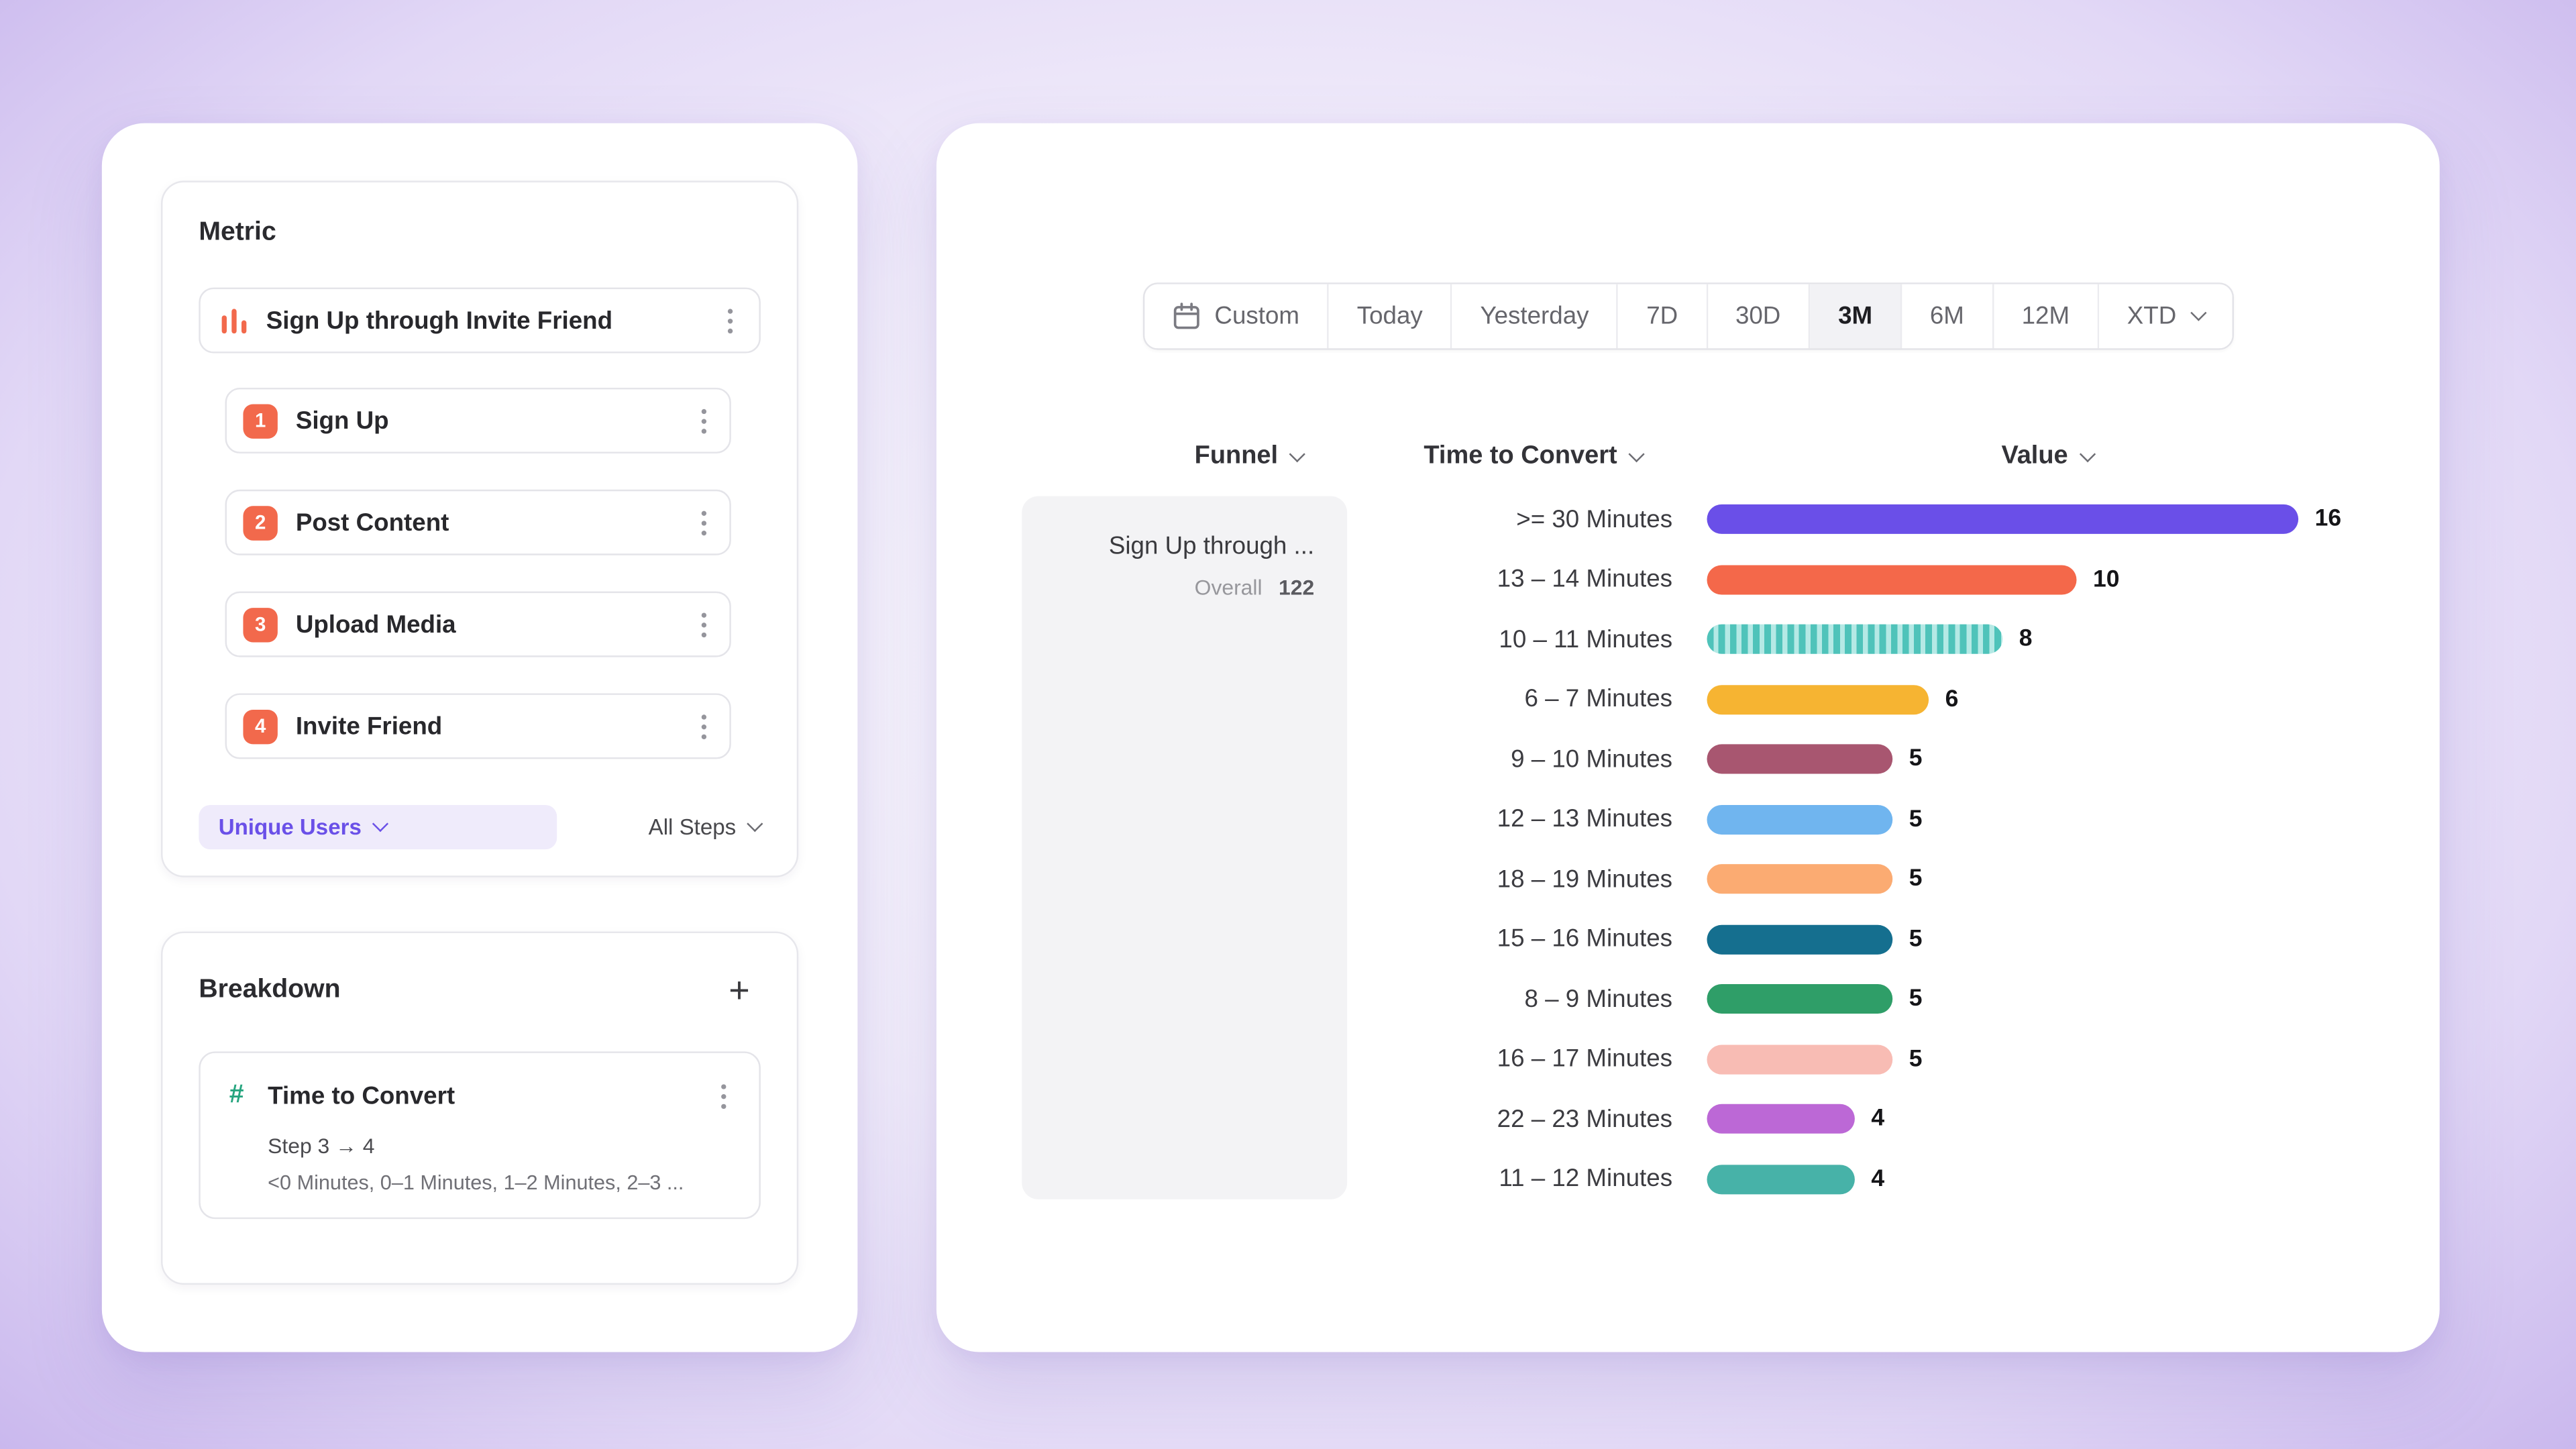  I want to click on range-button-today: Today, so click(1390, 316).